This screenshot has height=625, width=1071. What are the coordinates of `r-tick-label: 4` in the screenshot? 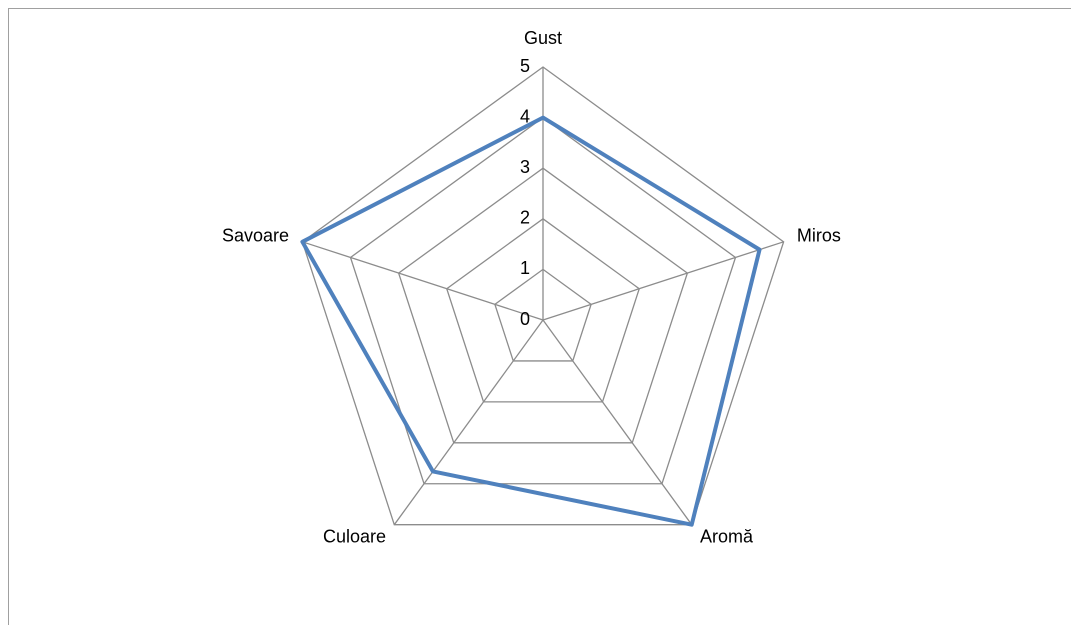 It's located at (525, 116).